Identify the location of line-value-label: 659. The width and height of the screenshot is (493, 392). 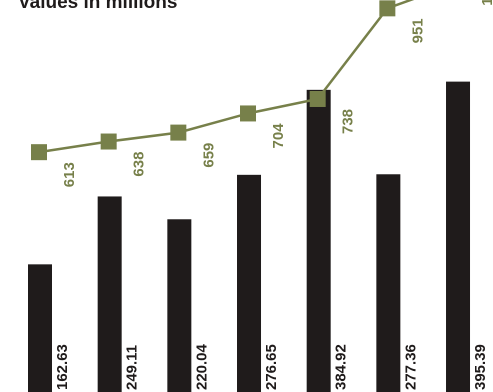
(208, 155).